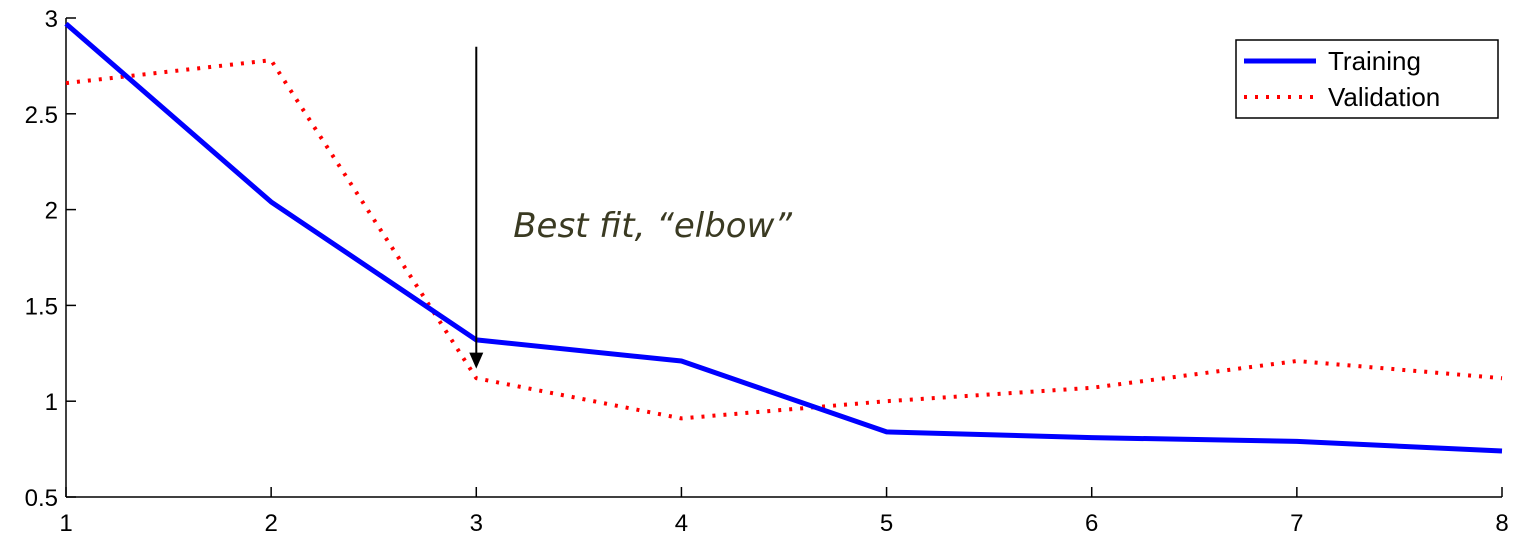 The height and width of the screenshot is (543, 1524). I want to click on y-tick-label: 2.5, so click(41, 115).